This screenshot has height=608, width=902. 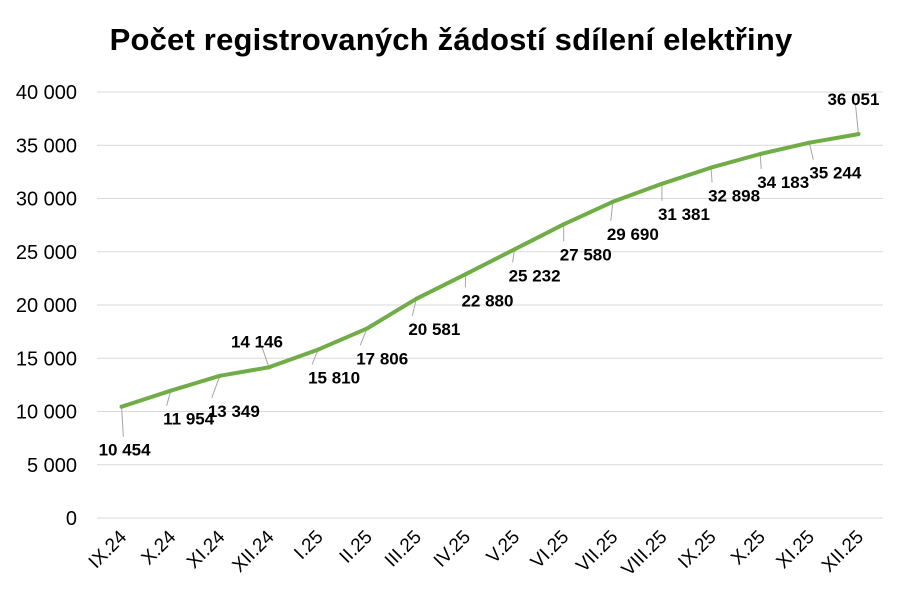 What do you see at coordinates (487, 300) in the screenshot?
I see `data-label: 22 880` at bounding box center [487, 300].